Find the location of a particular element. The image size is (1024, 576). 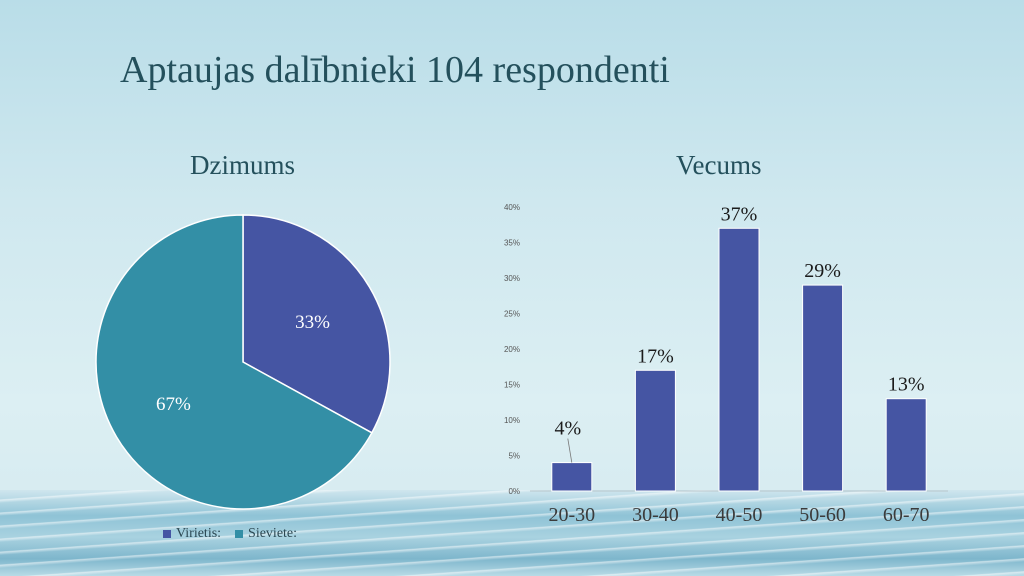

y-tick-label: 30% is located at coordinates (512, 278).